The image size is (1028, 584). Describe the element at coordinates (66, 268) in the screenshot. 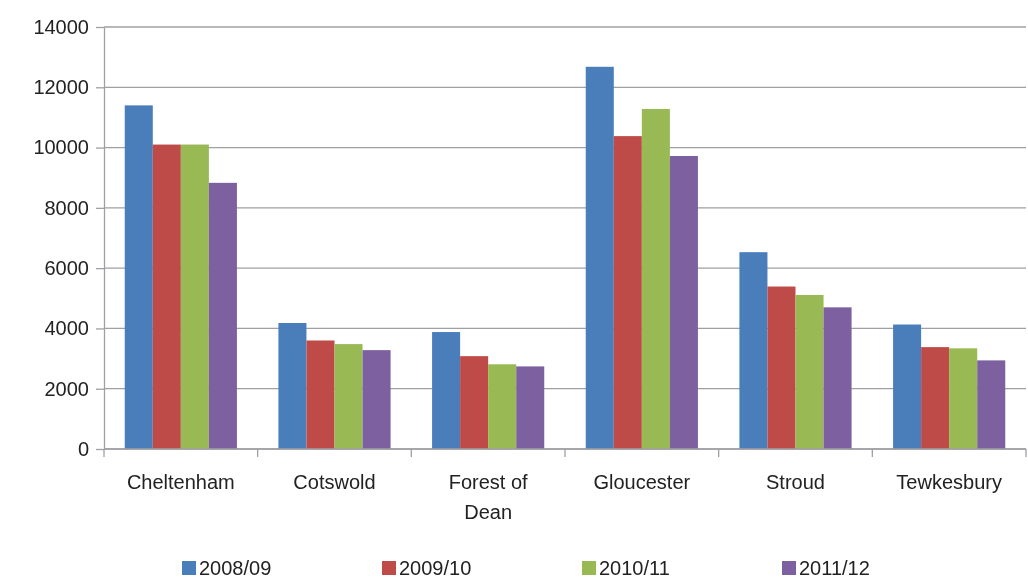

I see `y-tick-label: 6000` at that location.